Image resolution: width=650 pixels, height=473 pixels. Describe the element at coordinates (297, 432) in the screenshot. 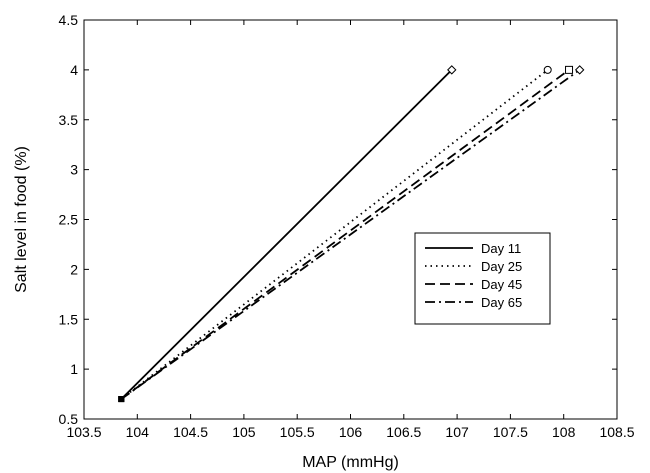

I see `x-tick-label: 105.5` at that location.